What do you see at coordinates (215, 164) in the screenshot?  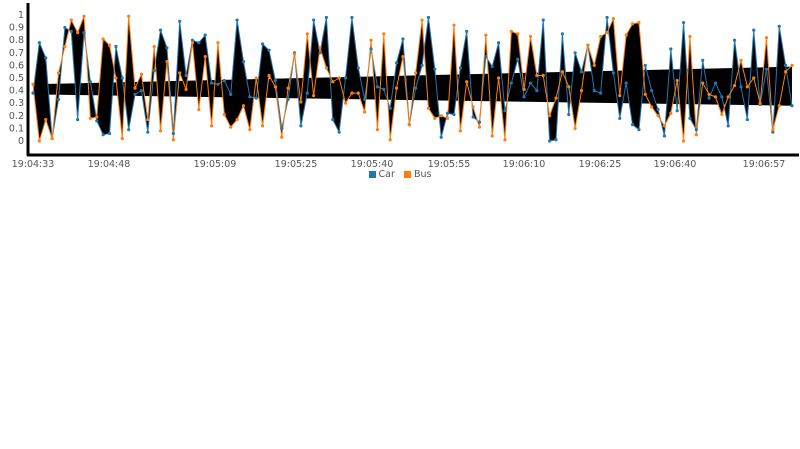 I see `svg-text: 19:05:09` at bounding box center [215, 164].